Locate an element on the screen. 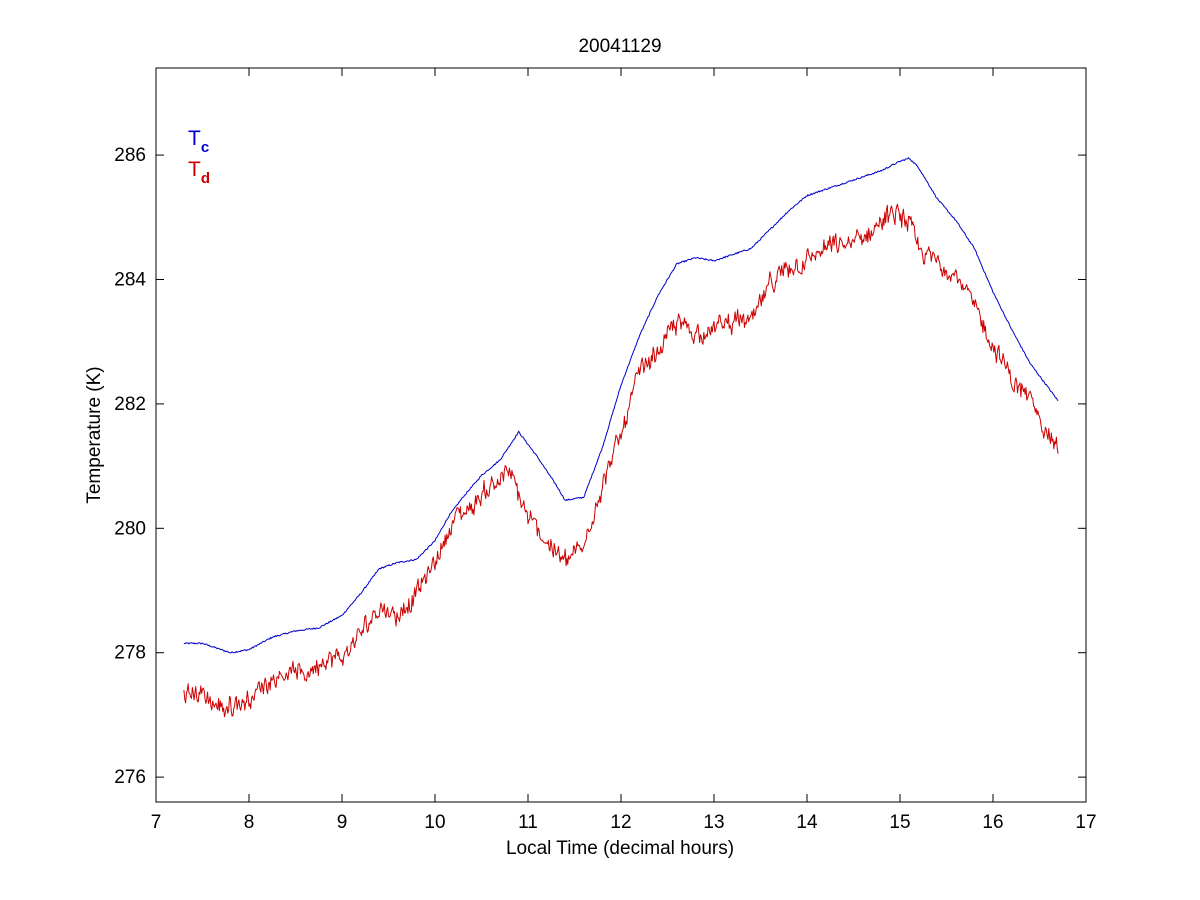 This screenshot has width=1200, height=900. x-tick-label: 12 is located at coordinates (620, 822).